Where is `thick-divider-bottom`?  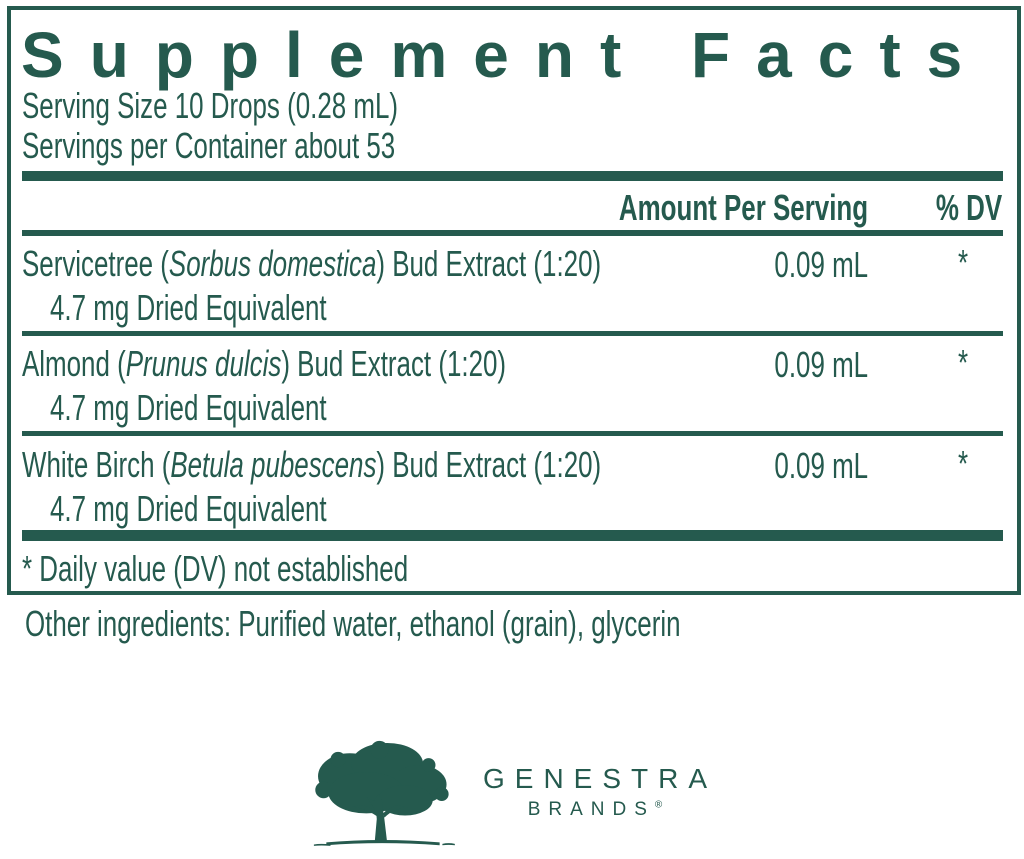
thick-divider-bottom is located at coordinates (512, 535).